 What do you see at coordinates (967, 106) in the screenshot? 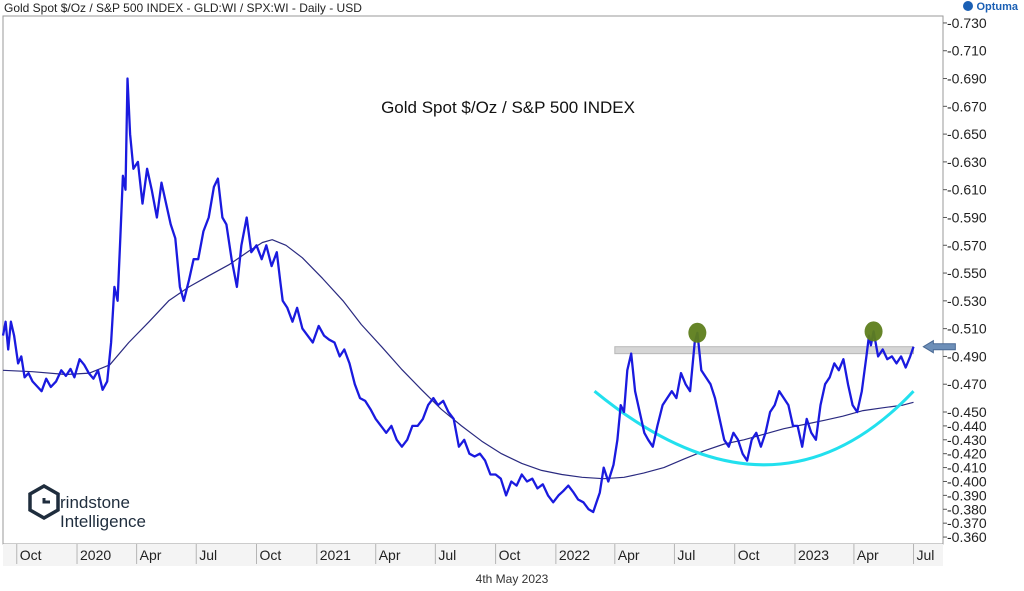
I see `y-tick-label: -0.670` at bounding box center [967, 106].